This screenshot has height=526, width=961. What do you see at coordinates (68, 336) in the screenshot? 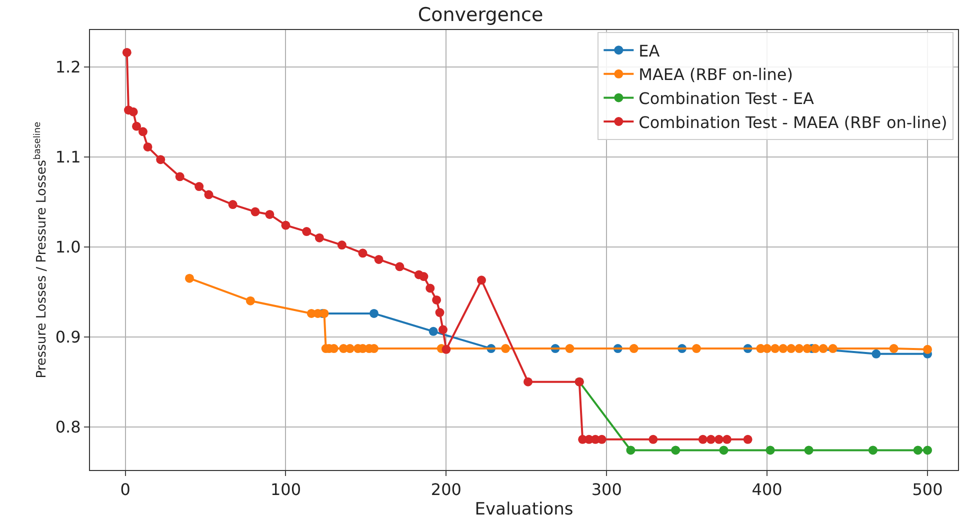
I see `y-tick-label: 0.9` at bounding box center [68, 336].